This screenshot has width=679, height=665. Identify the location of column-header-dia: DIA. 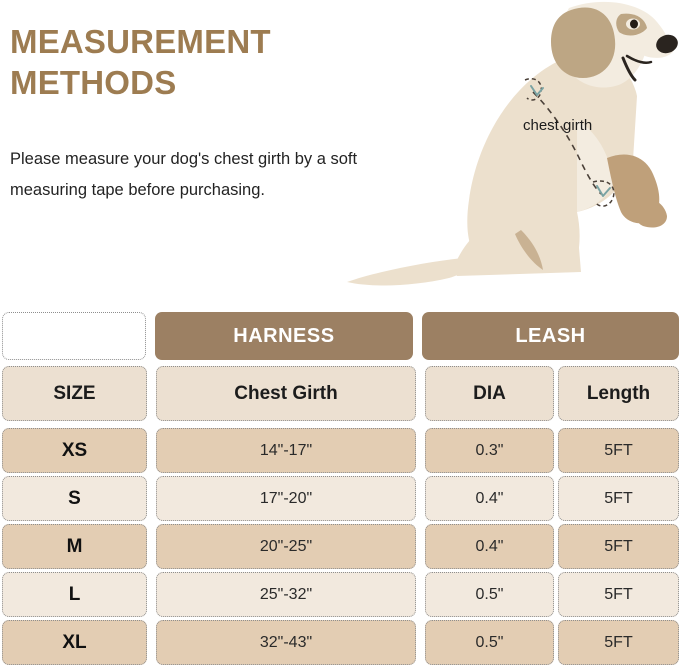
(489, 393).